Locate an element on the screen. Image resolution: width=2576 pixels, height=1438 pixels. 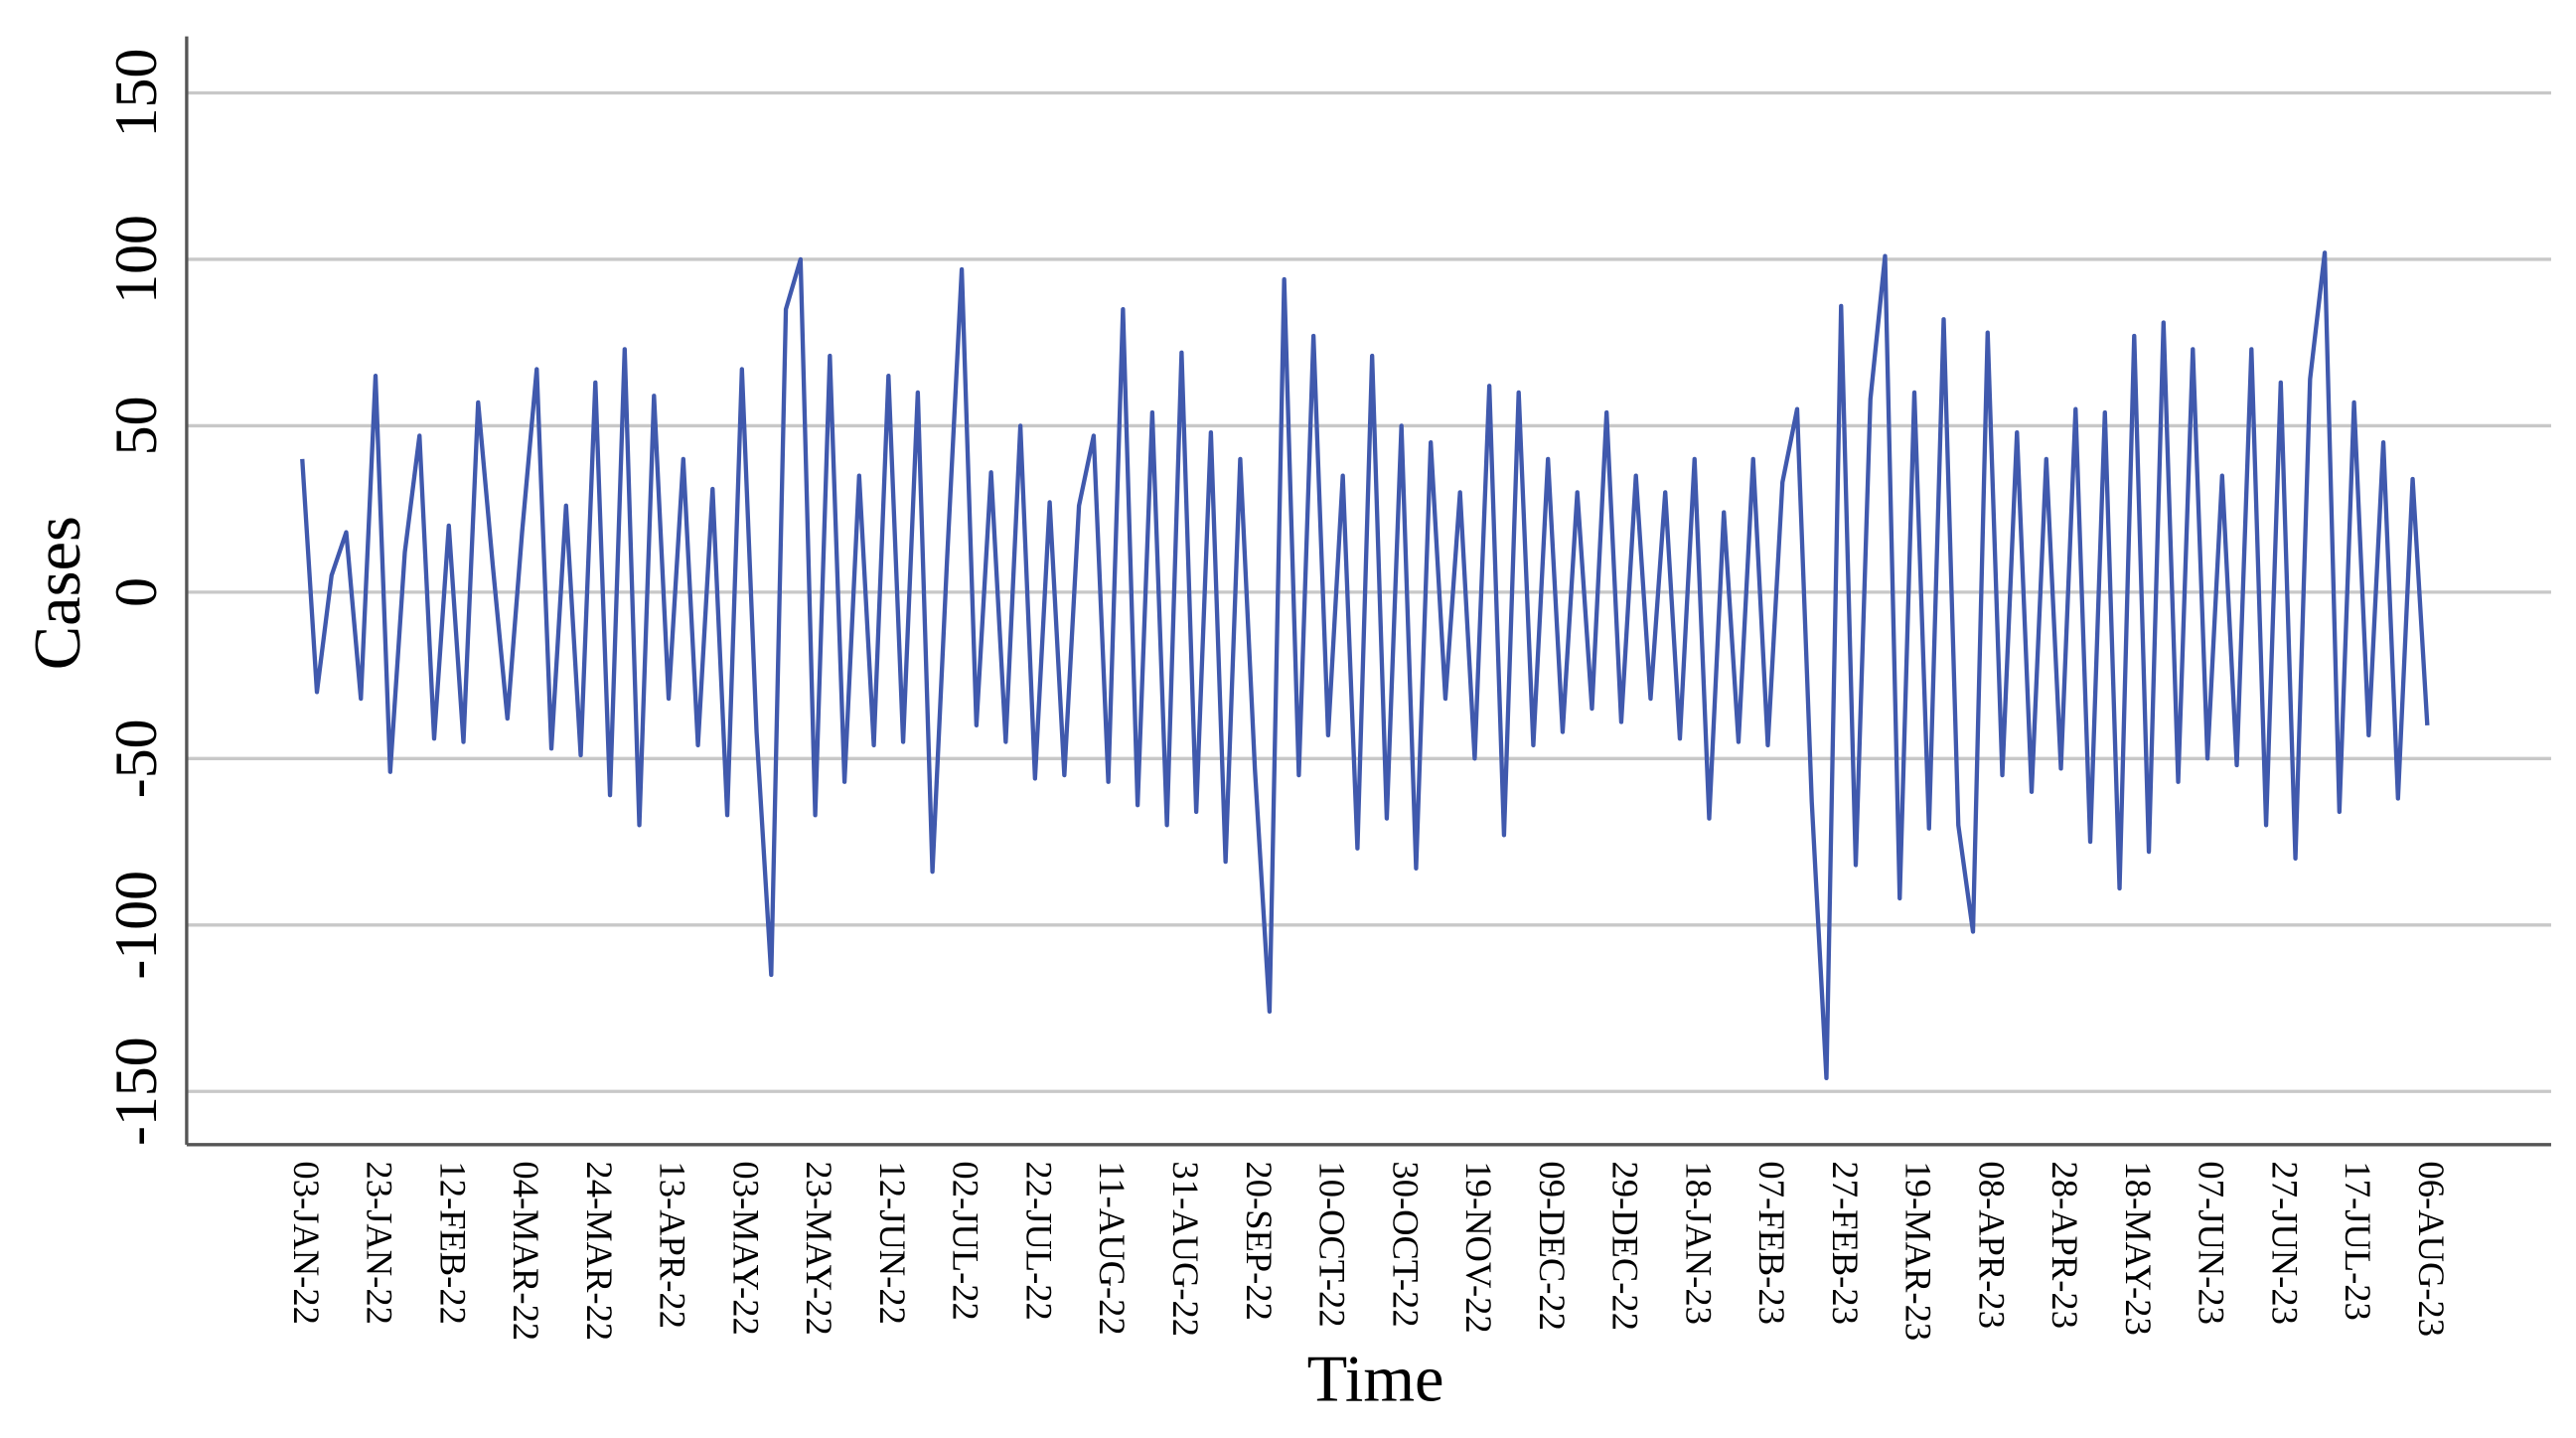
x-tick-label: 03-JAN-22 is located at coordinates (307, 1243).